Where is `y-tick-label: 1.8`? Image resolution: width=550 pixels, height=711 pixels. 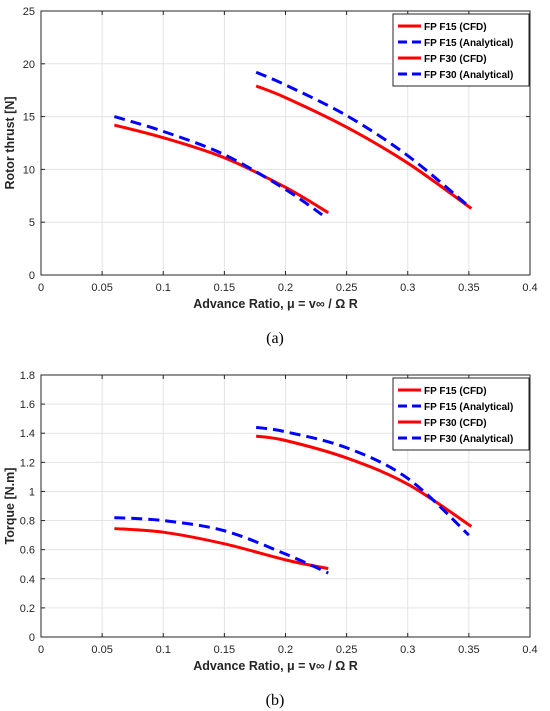 y-tick-label: 1.8 is located at coordinates (27, 376).